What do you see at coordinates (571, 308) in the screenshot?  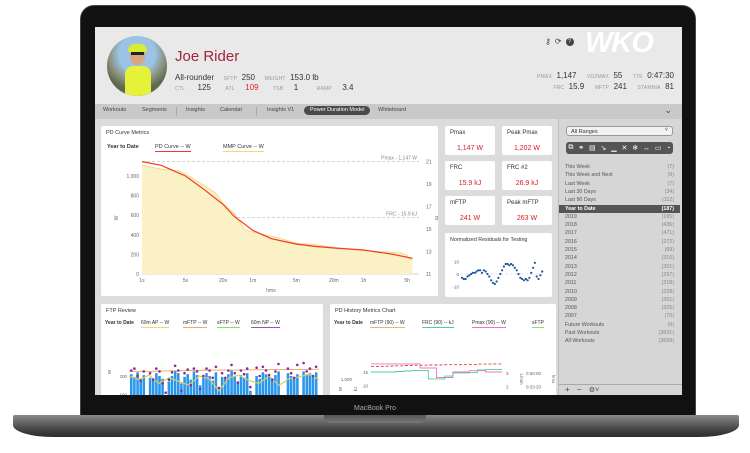 I see `range-label: 2008` at bounding box center [571, 308].